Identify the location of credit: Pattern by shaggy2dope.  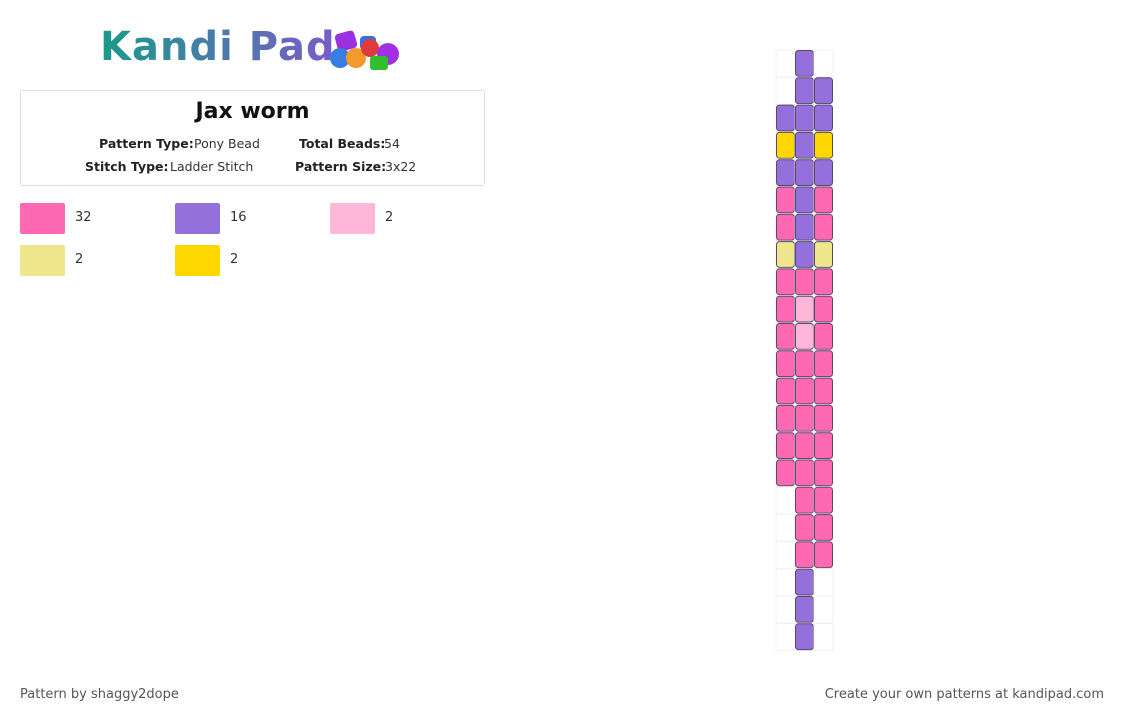
(99, 694).